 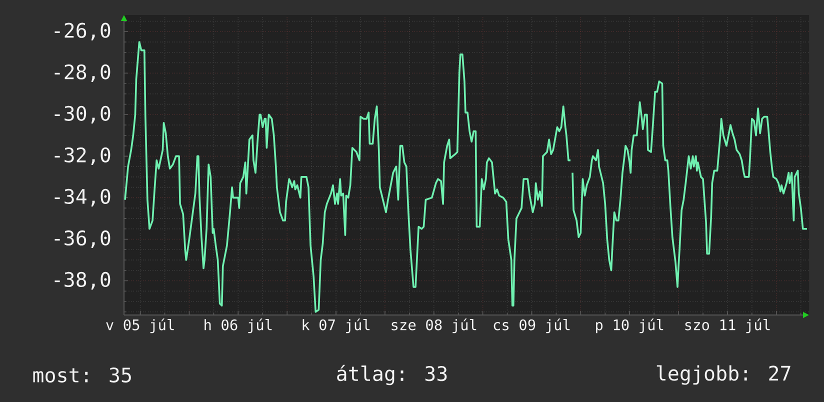 What do you see at coordinates (727, 326) in the screenshot?
I see `x-tick-label: szo 11 júl` at bounding box center [727, 326].